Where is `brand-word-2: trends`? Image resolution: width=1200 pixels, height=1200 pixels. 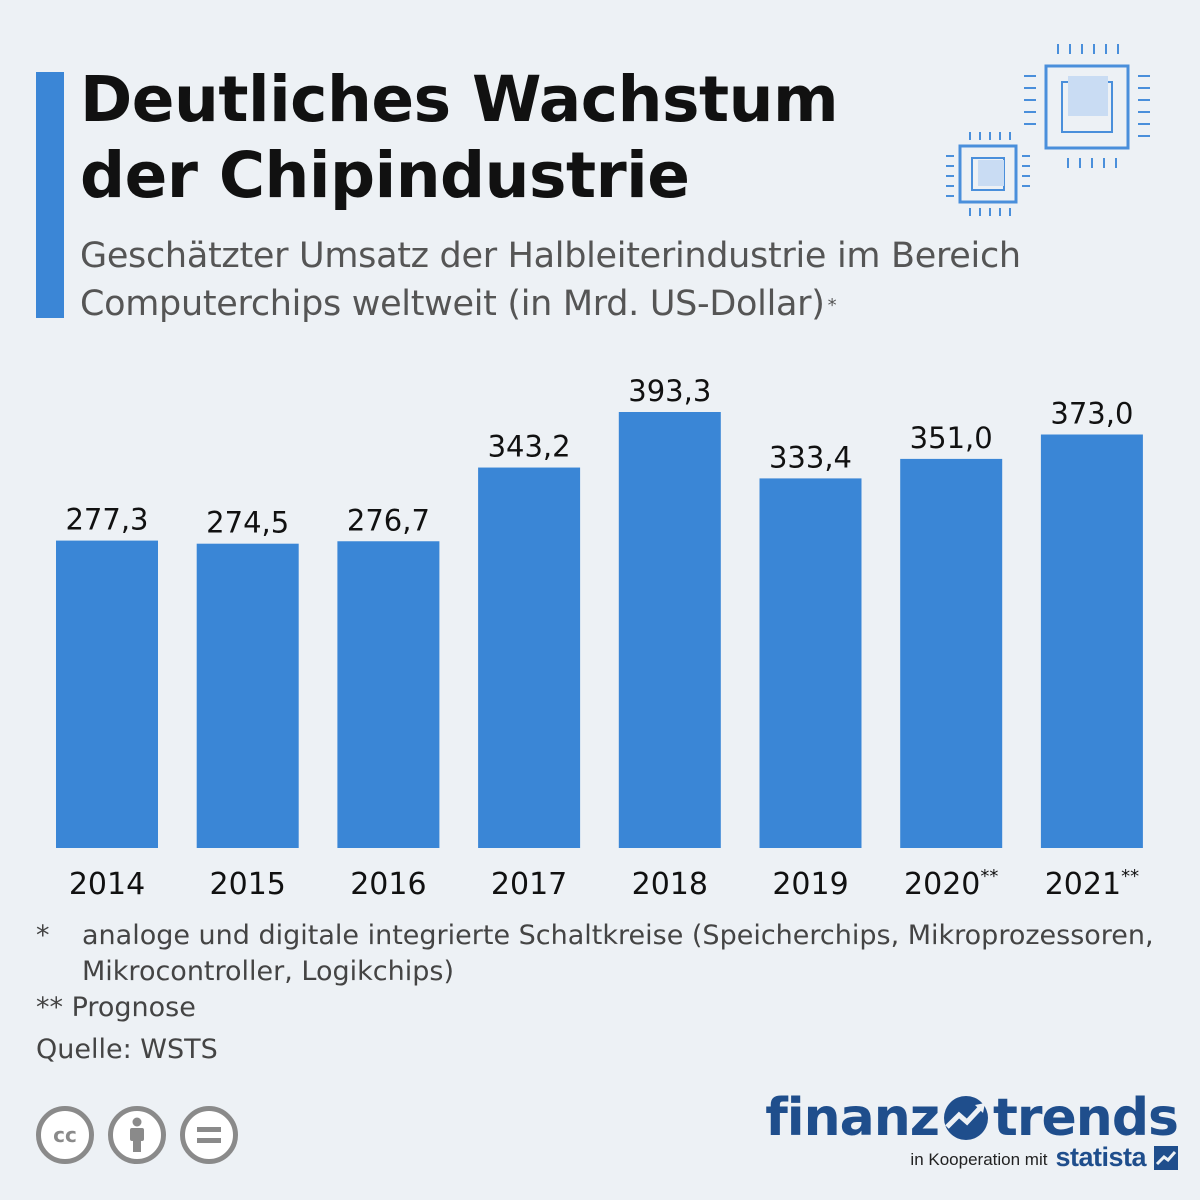
brand-word-2: trends is located at coordinates (1086, 1118).